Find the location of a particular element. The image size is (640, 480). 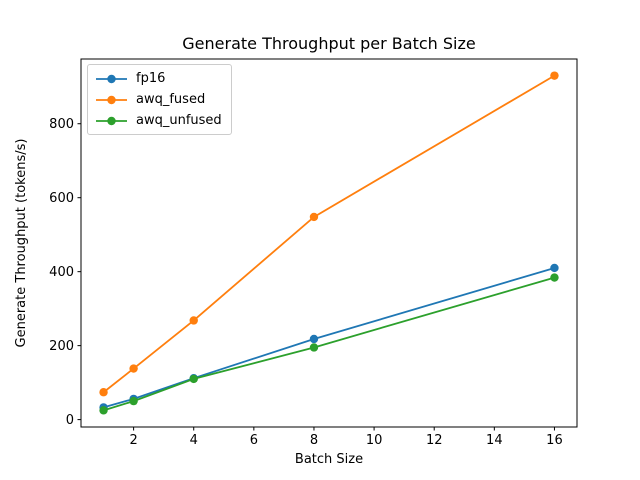

marker-awq_fused-x1 is located at coordinates (103, 392).